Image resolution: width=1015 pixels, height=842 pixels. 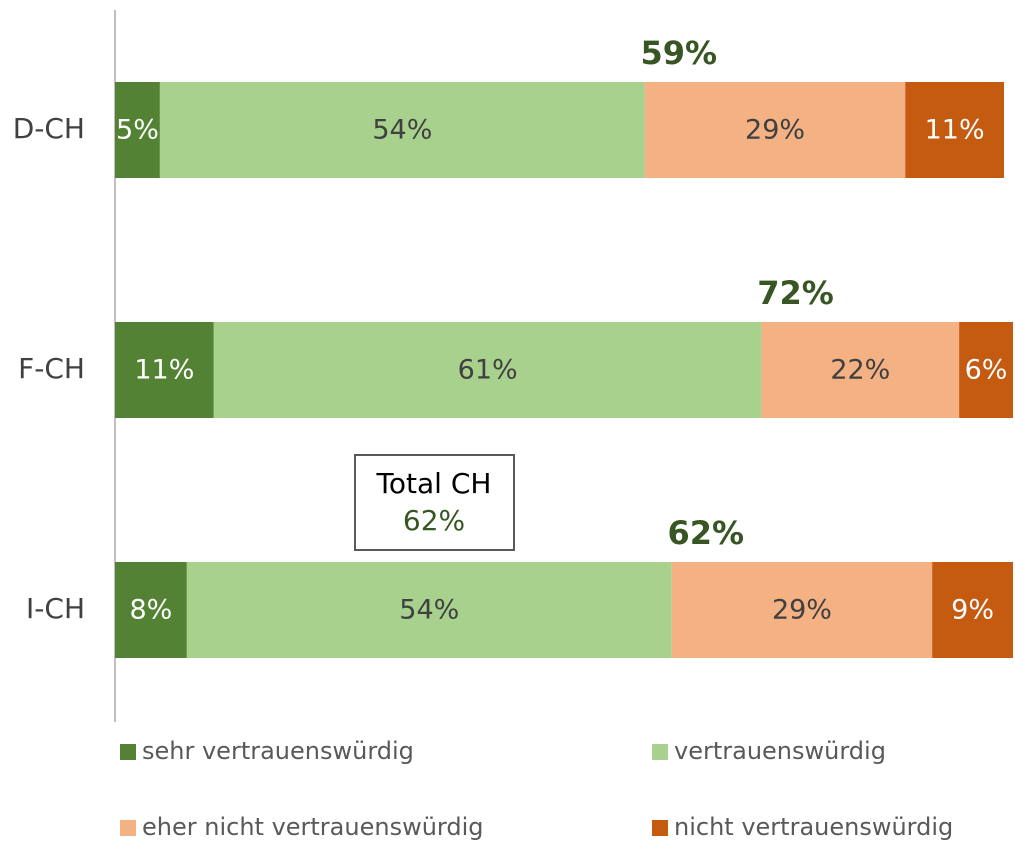 I want to click on category-label: D-CH, so click(x=49, y=128).